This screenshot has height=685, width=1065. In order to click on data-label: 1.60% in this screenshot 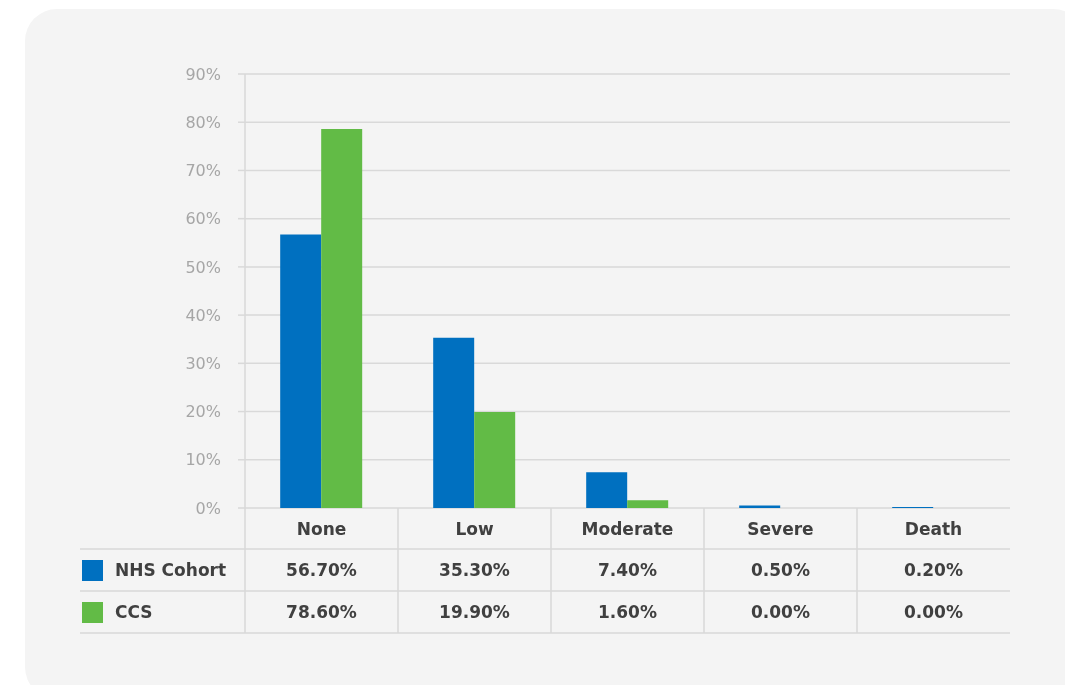, I will do `click(627, 612)`.